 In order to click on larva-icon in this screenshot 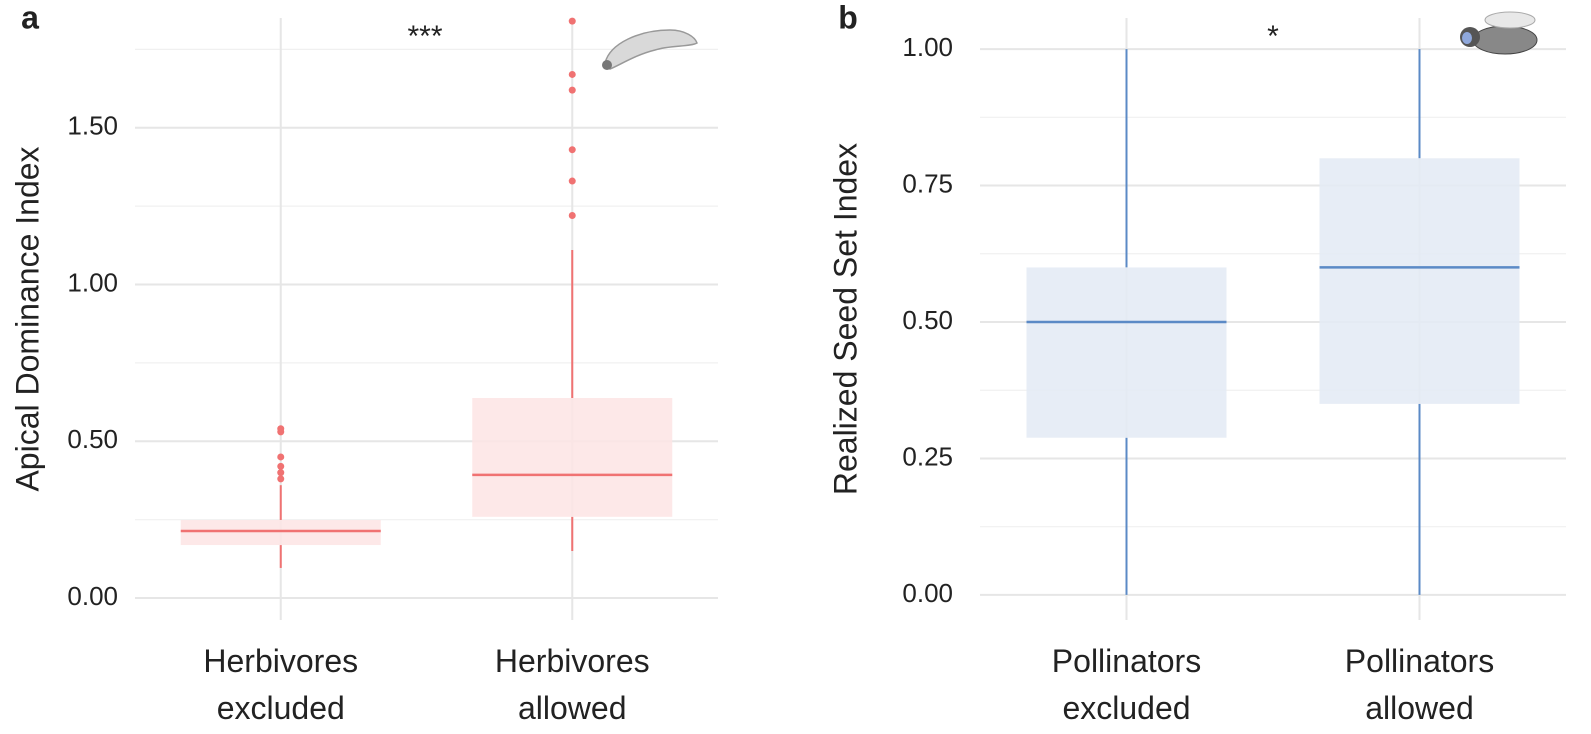, I will do `click(650, 49)`.